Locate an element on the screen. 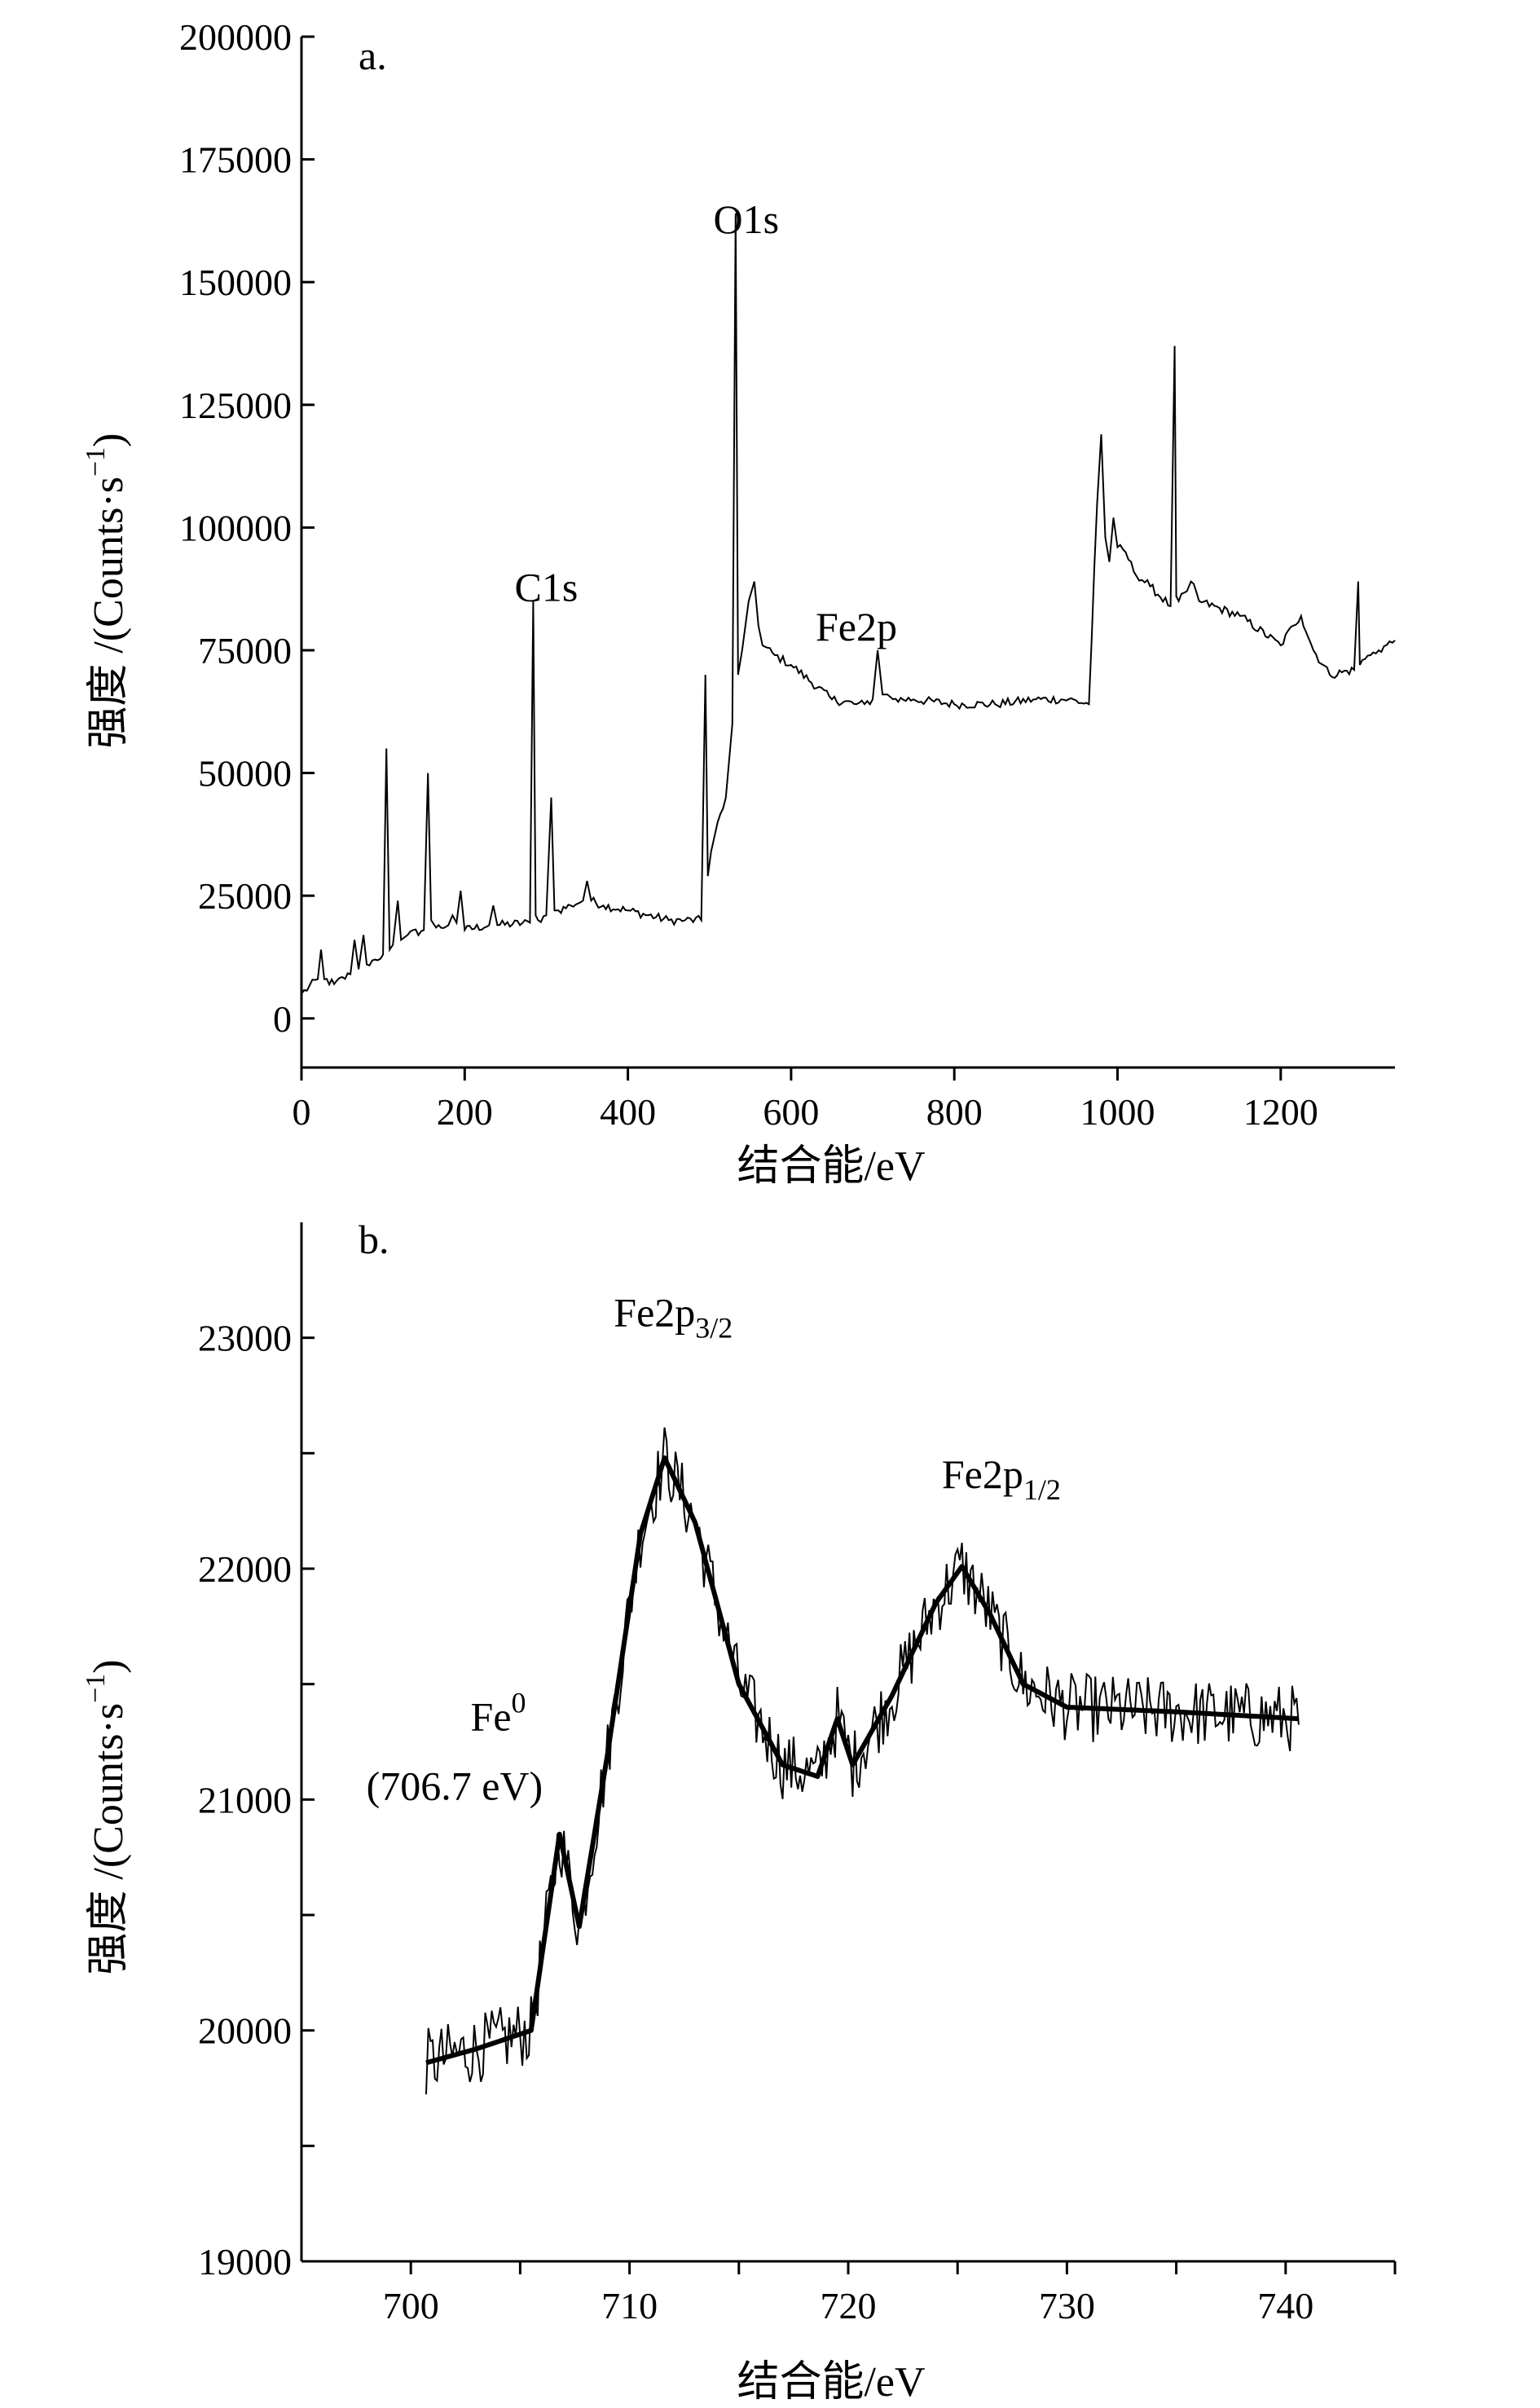 The image size is (1540, 2408). b-peak-annotation: Fe2p1/2 is located at coordinates (1001, 1479).